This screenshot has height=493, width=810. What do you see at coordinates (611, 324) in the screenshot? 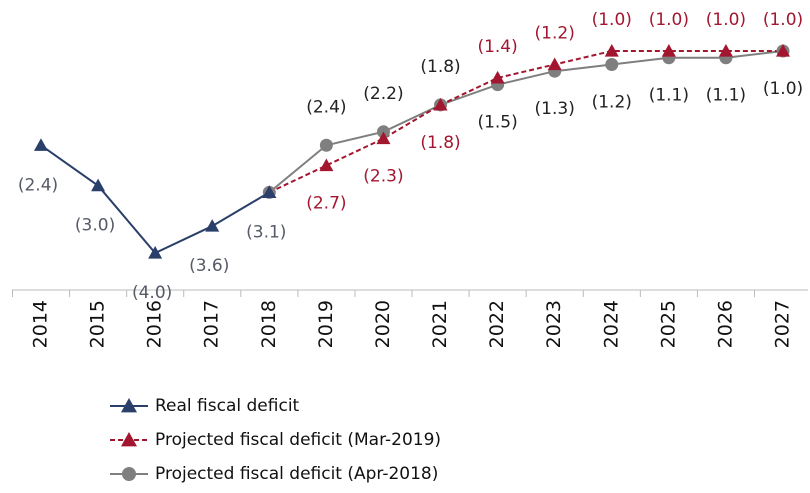
I see `x-tick-label: 2024` at bounding box center [611, 324].